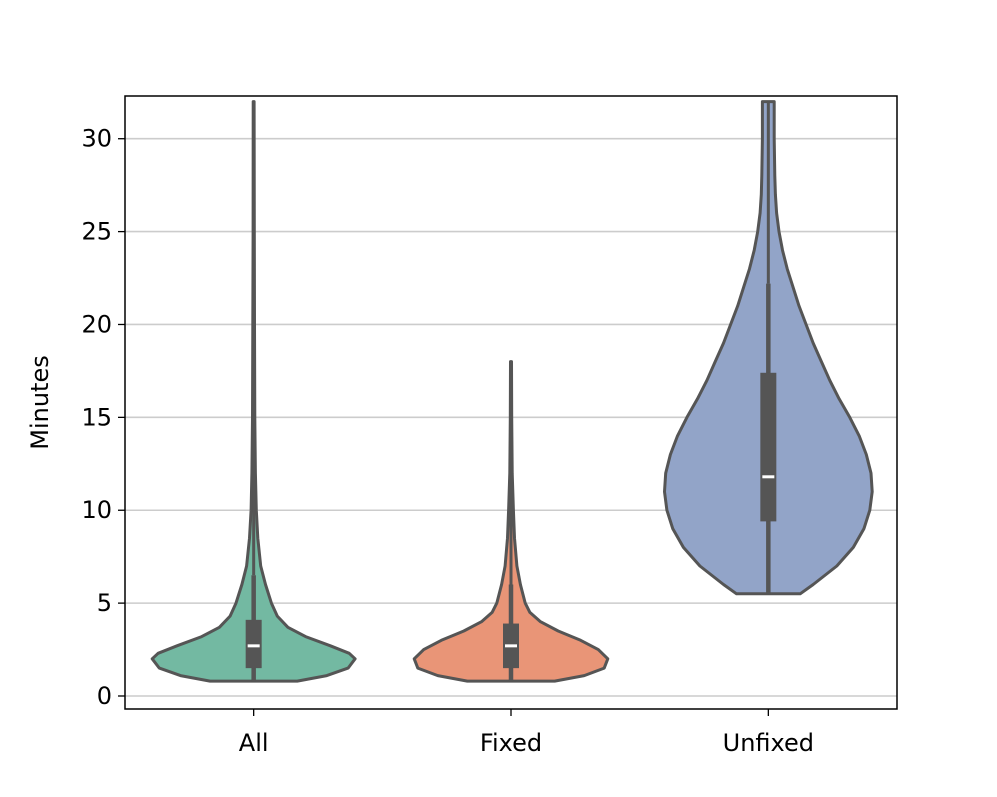  I want to click on x-tick-label-unfixed: Unfixed, so click(768, 743).